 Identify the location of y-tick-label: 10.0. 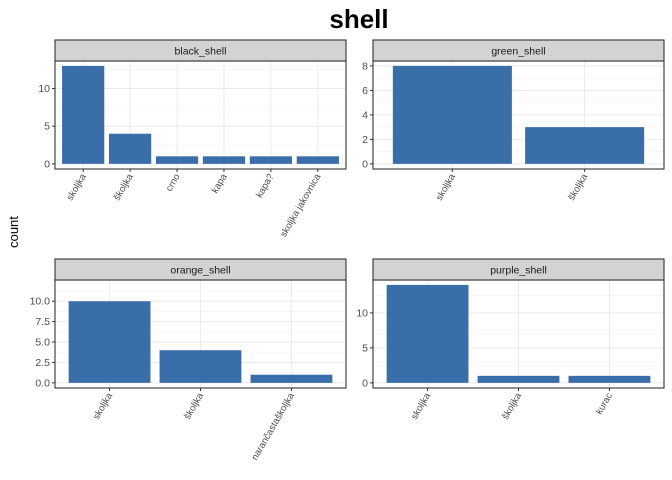
(40, 302).